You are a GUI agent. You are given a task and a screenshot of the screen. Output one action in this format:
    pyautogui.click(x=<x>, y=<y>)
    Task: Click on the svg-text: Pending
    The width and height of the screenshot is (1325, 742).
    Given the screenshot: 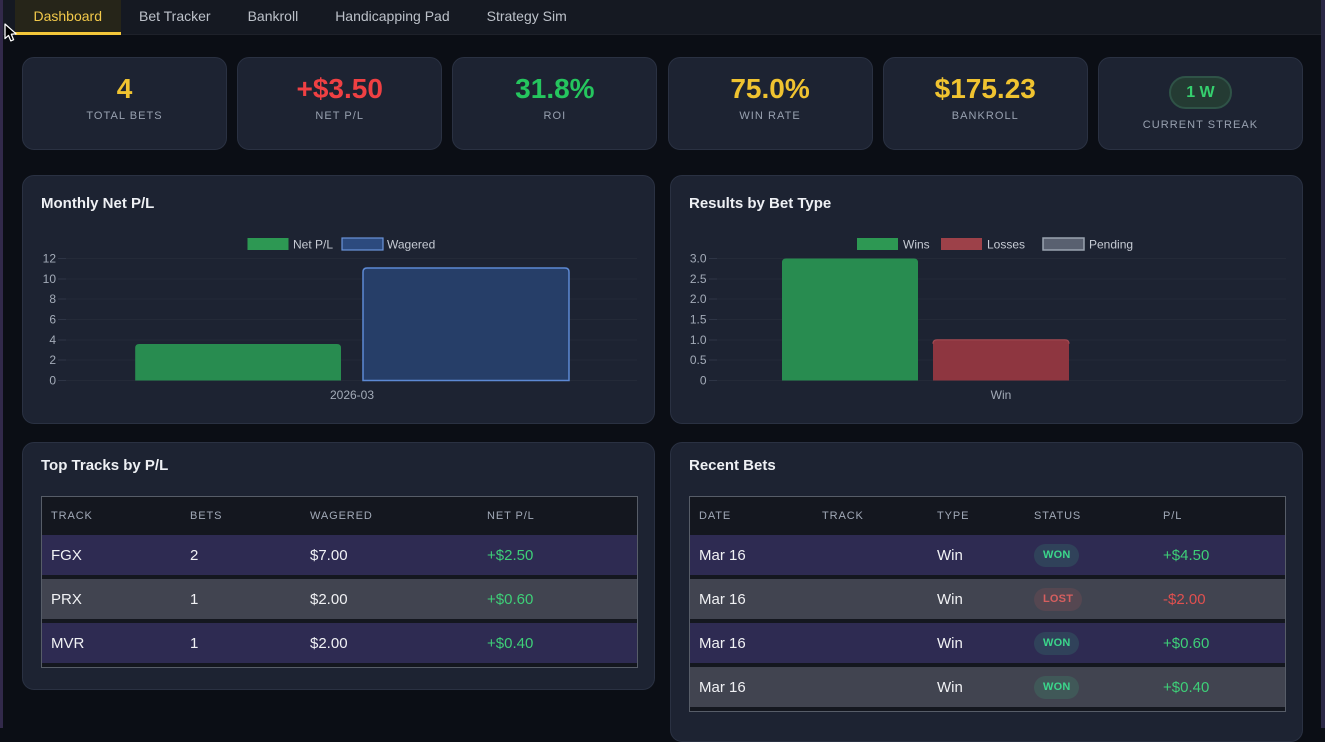 What is the action you would take?
    pyautogui.click(x=1111, y=245)
    